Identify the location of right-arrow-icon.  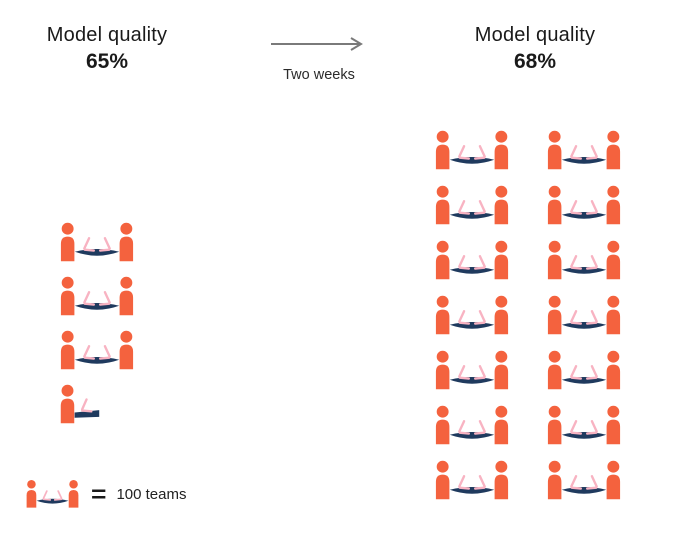
(317, 44).